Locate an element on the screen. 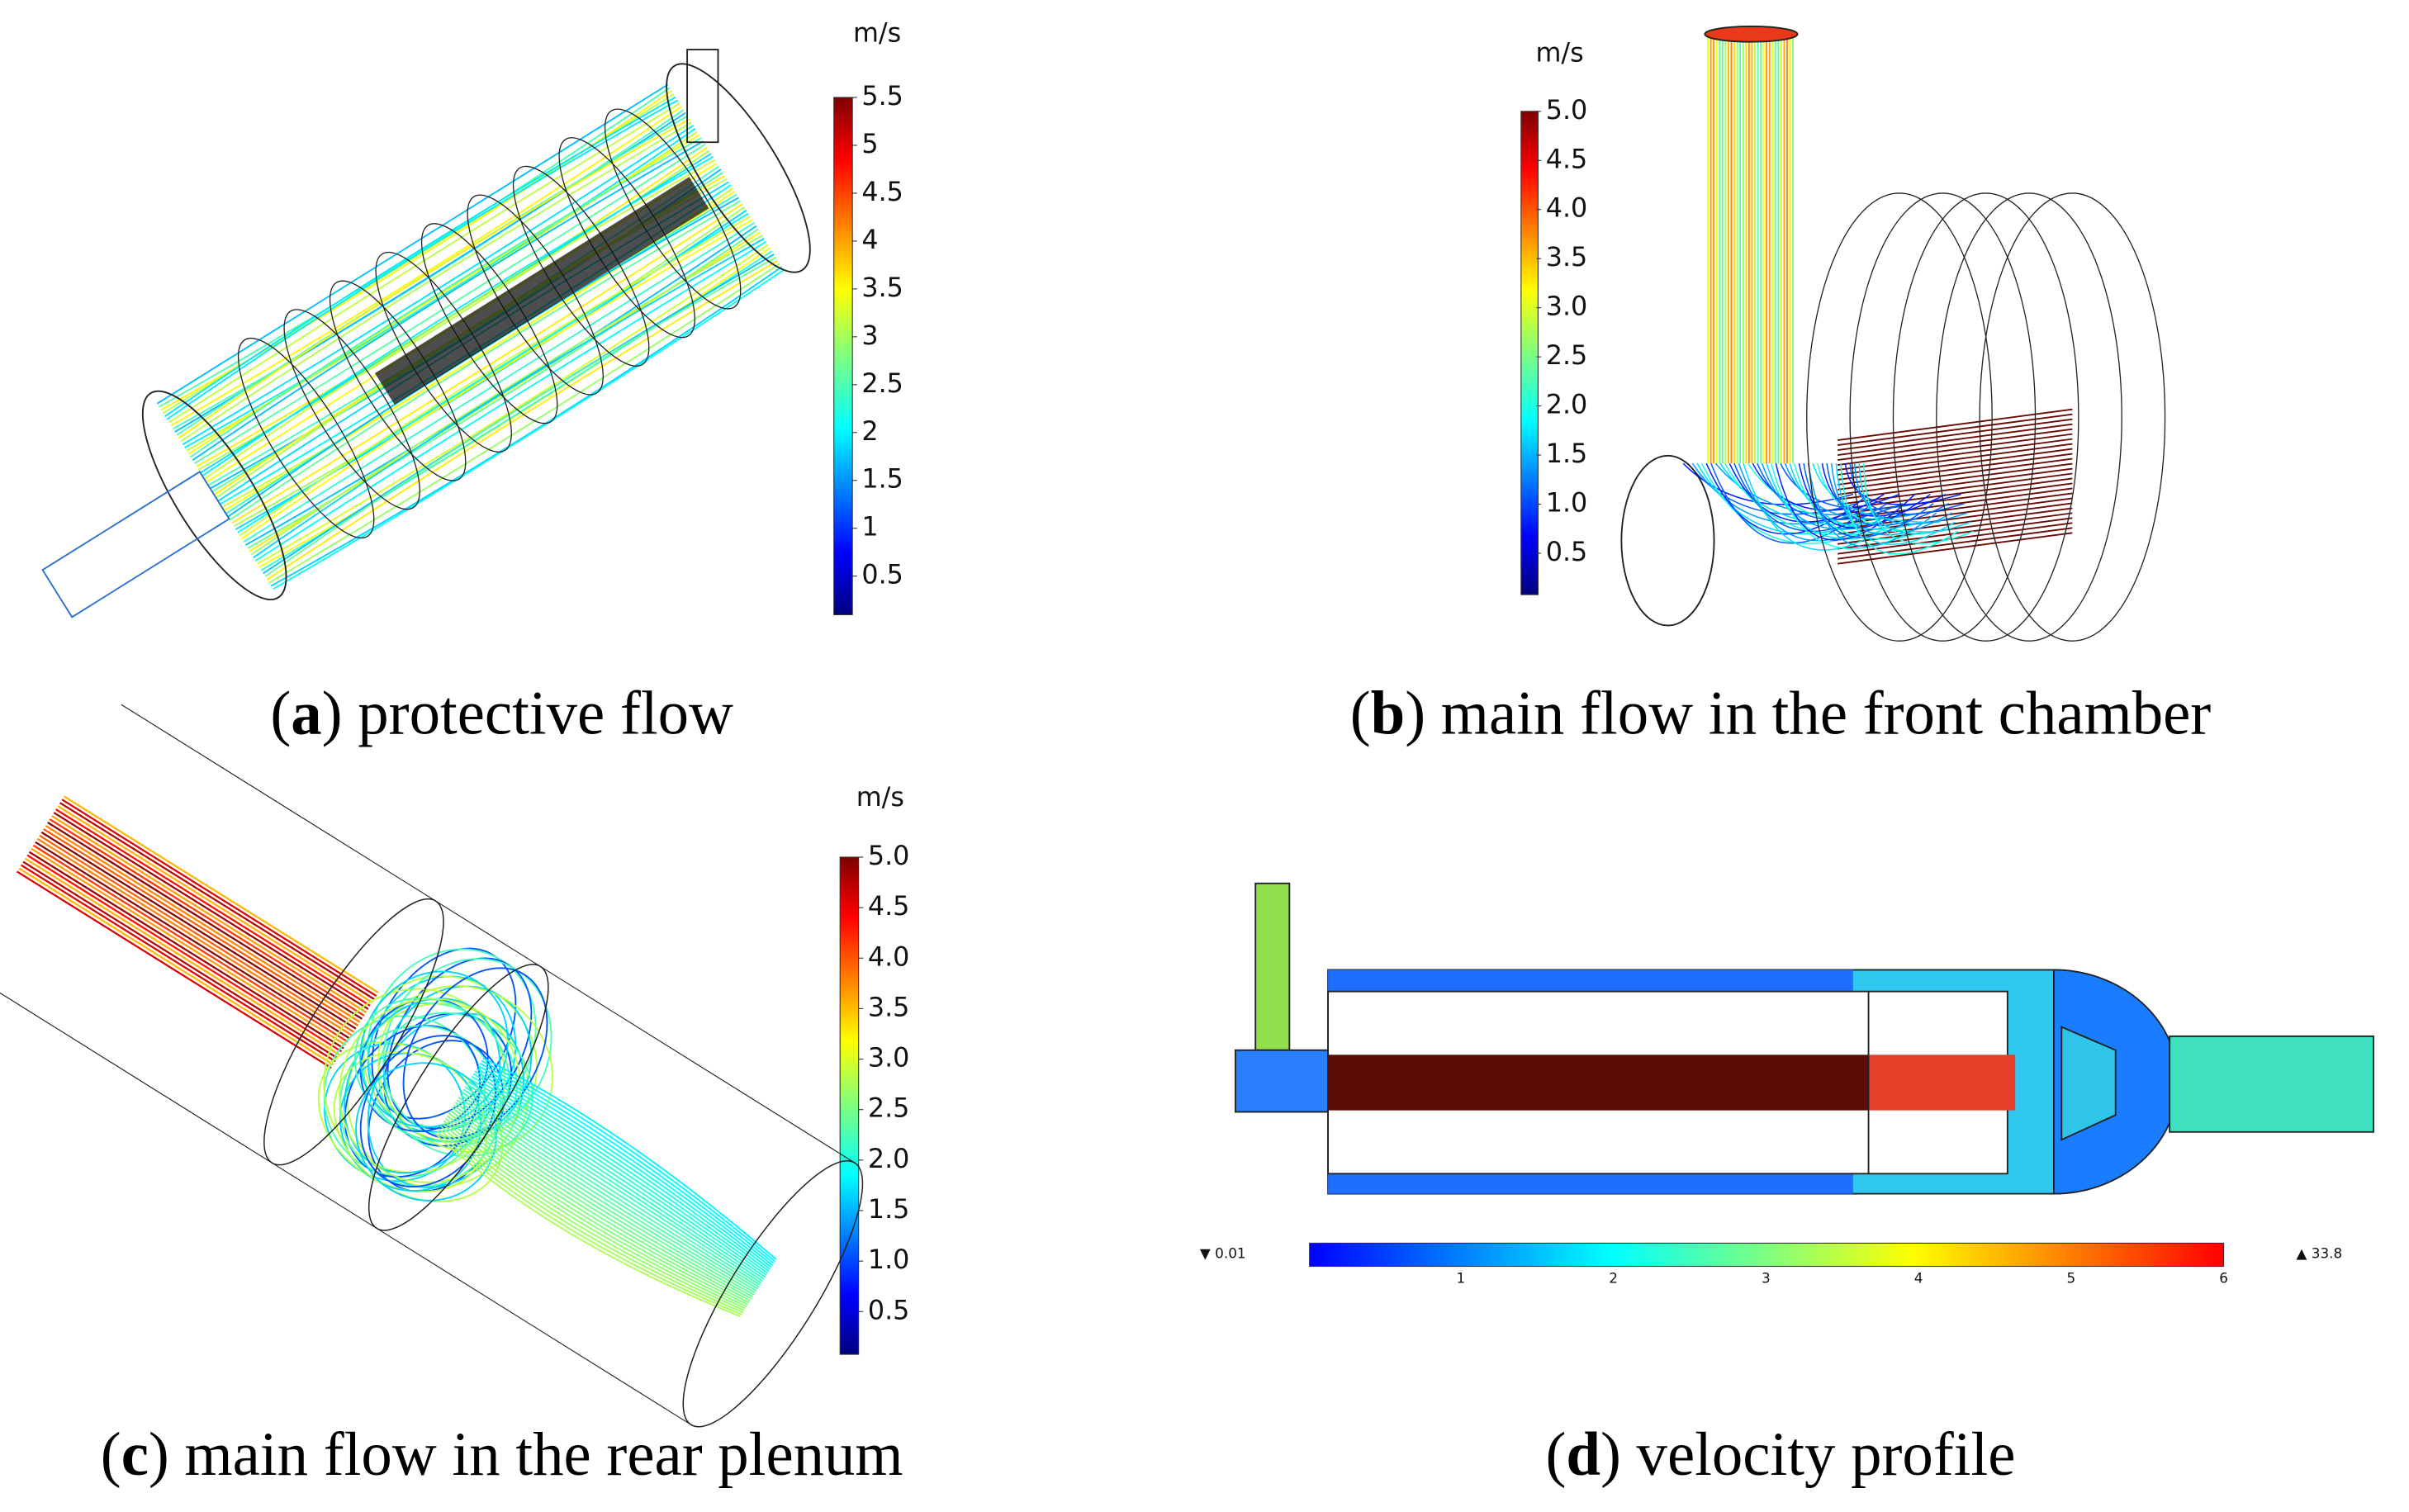 This screenshot has height=1512, width=2409. colorbar-tick-label: 2 is located at coordinates (1613, 1277).